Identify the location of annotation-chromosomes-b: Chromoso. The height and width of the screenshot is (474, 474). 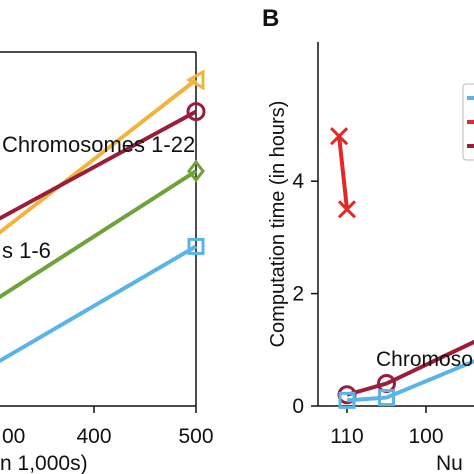
(424, 359).